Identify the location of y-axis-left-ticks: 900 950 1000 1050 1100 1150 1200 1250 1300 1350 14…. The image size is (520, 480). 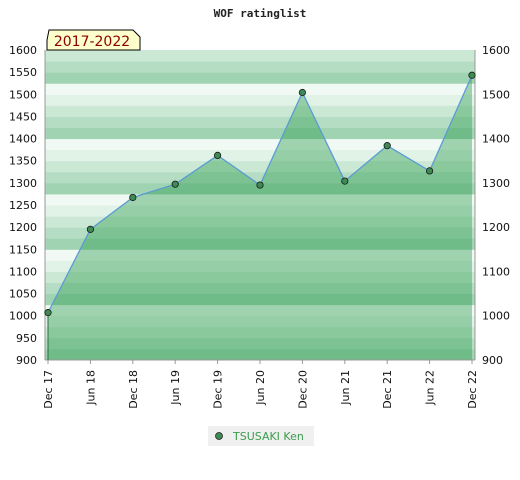
(23, 205).